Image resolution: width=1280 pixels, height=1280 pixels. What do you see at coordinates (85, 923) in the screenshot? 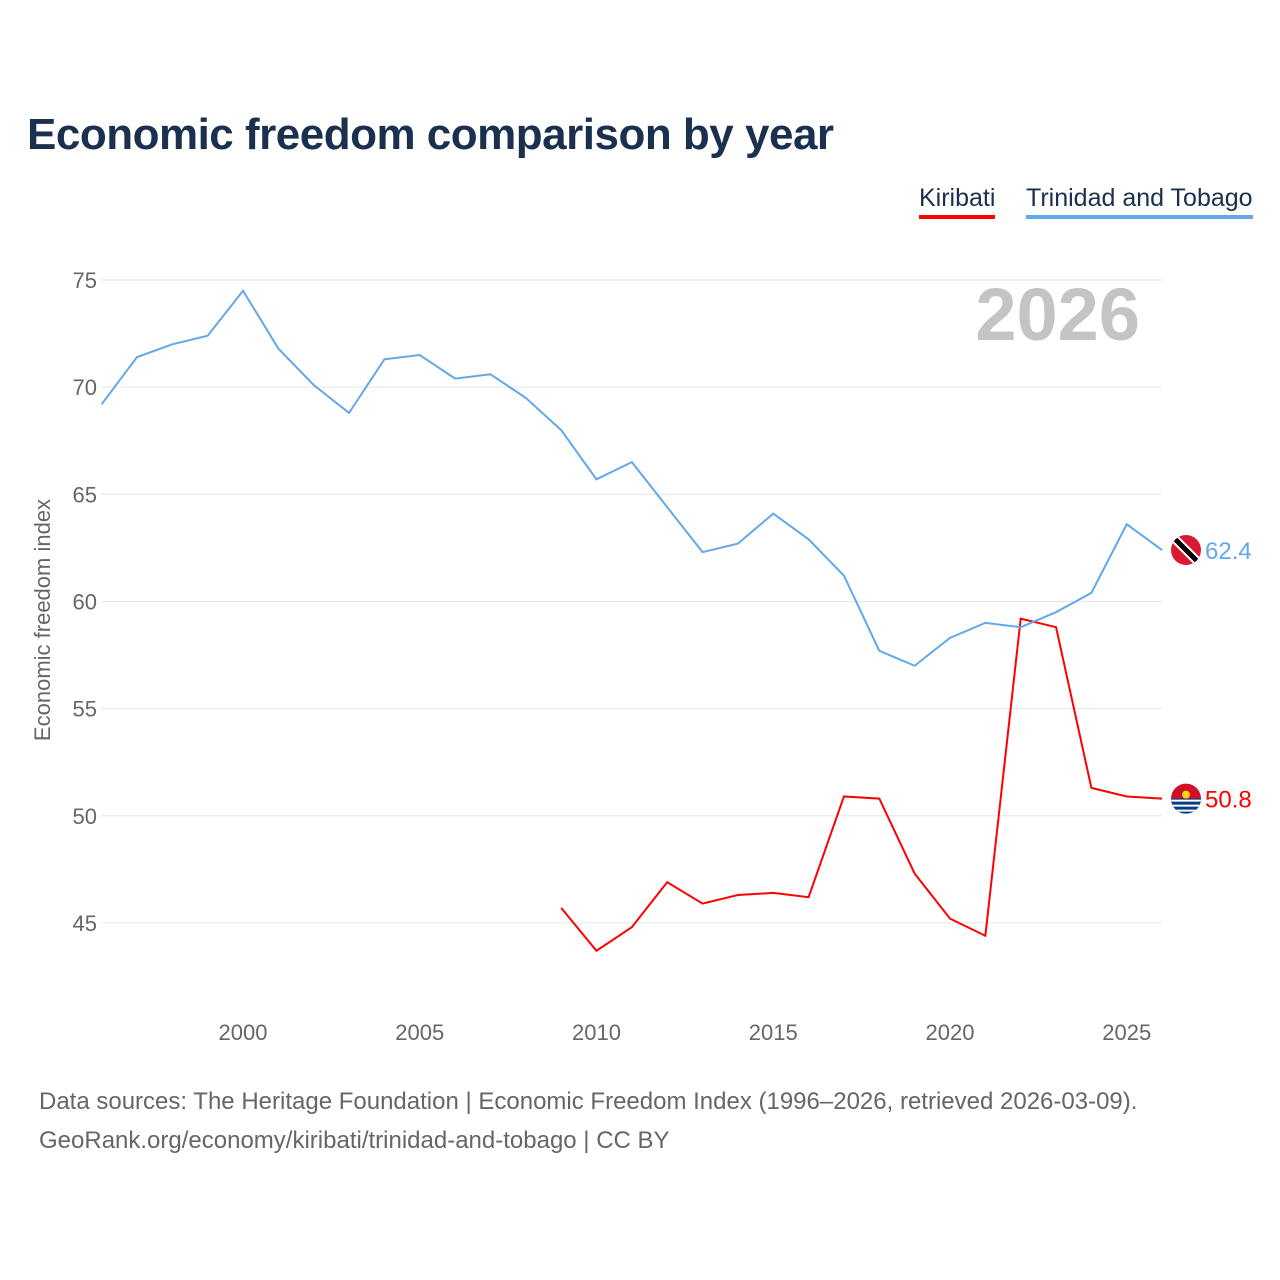
I see `y-tick-label: 45` at bounding box center [85, 923].